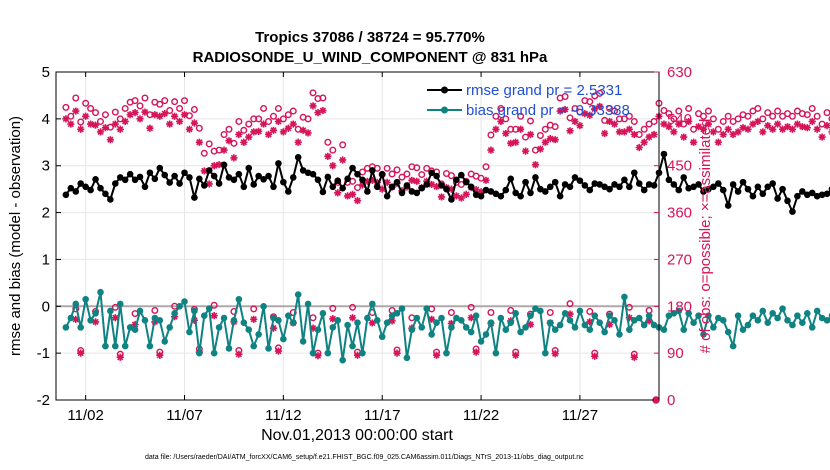  I want to click on y-right-tick-label-3: 270, so click(679, 259).